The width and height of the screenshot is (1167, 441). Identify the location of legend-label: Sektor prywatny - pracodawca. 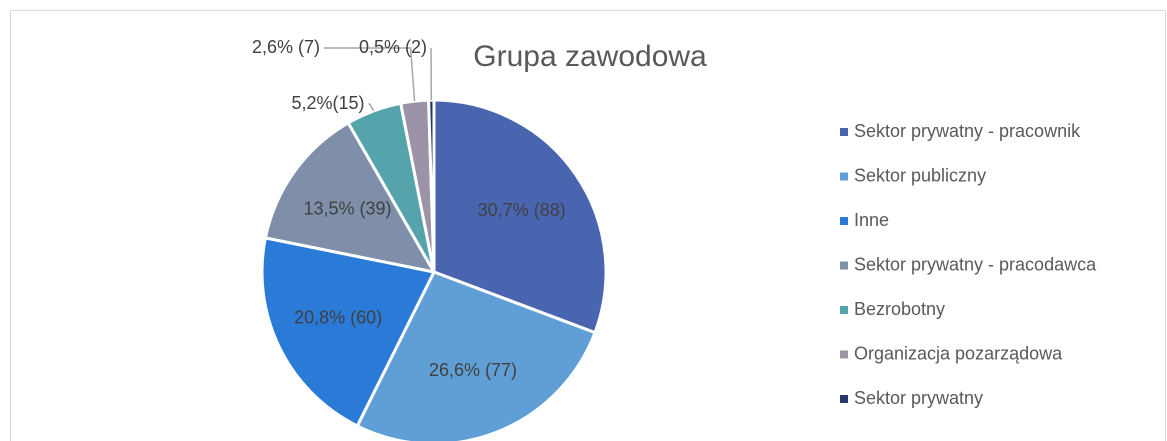
(975, 264).